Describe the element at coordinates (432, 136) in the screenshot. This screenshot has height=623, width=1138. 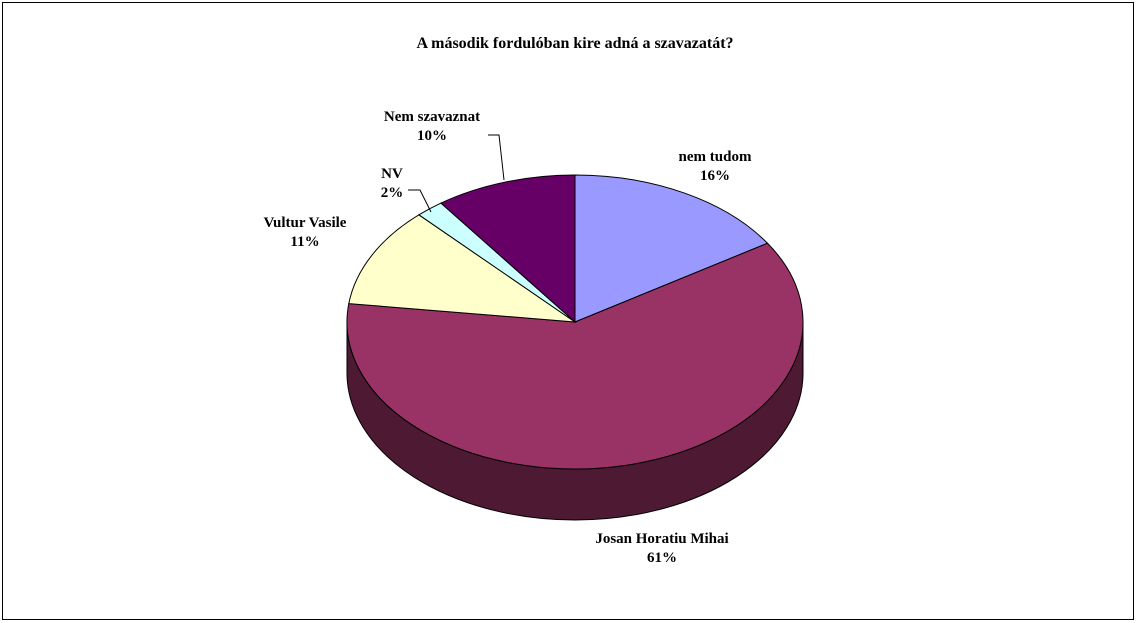
I see `pie-label-value-nem-szavaznat: 10%` at that location.